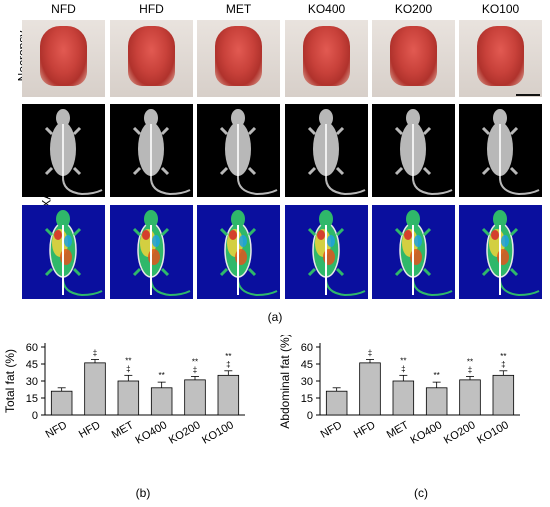 This screenshot has height=507, width=550. I want to click on photo-image-ko100, so click(500, 58).